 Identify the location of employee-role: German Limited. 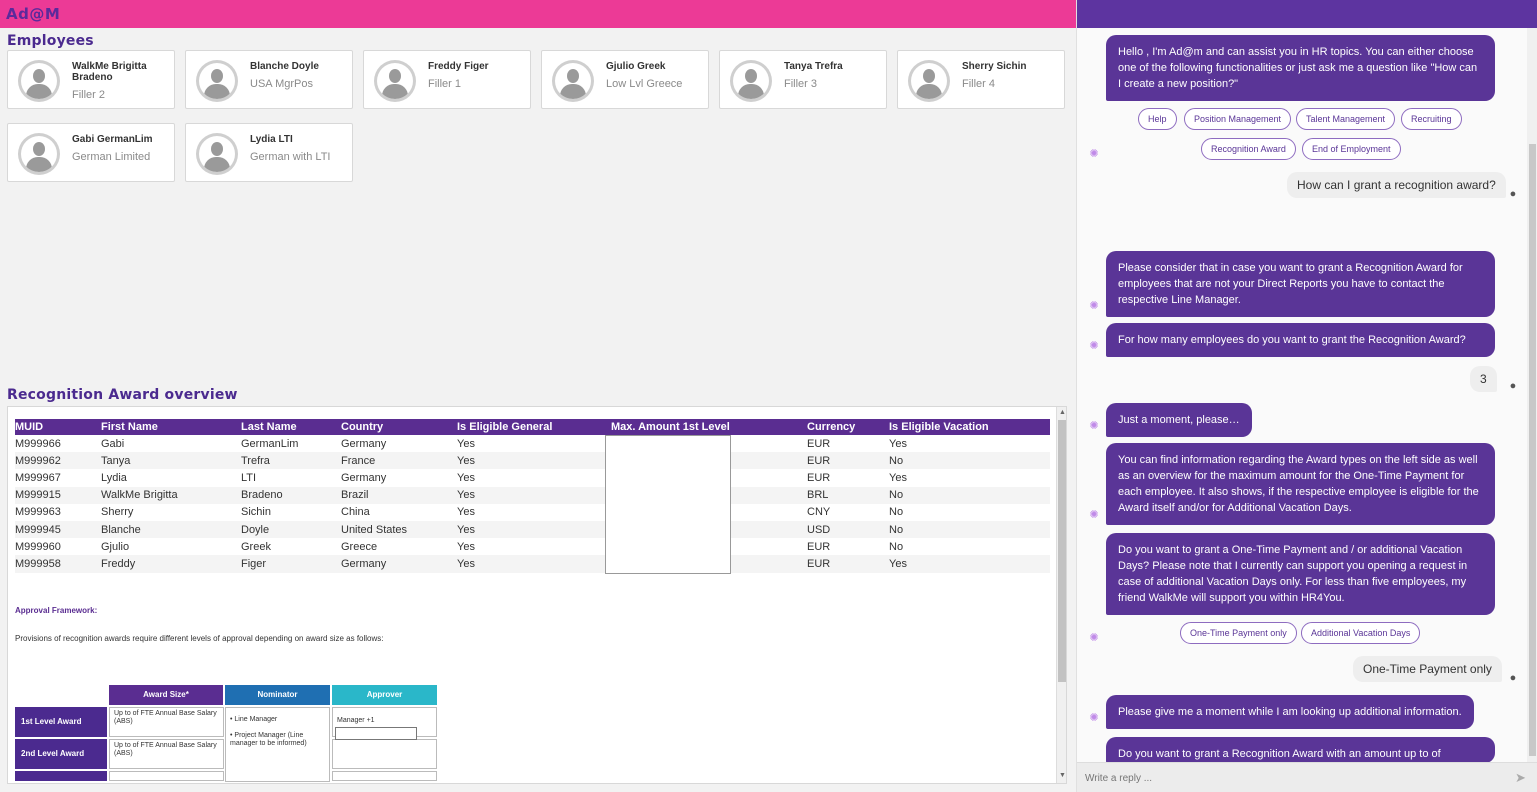
(111, 157).